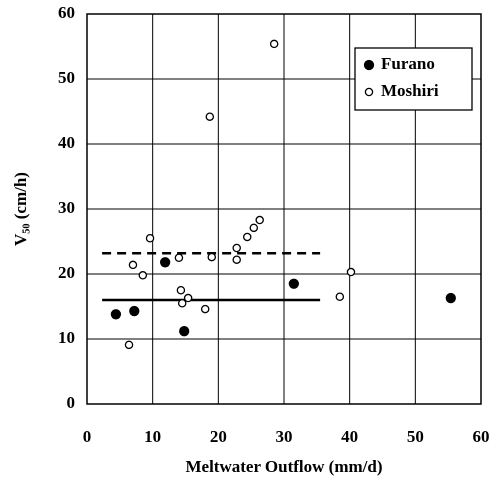 This screenshot has height=491, width=493. What do you see at coordinates (218, 436) in the screenshot?
I see `x-tick-label: 20` at bounding box center [218, 436].